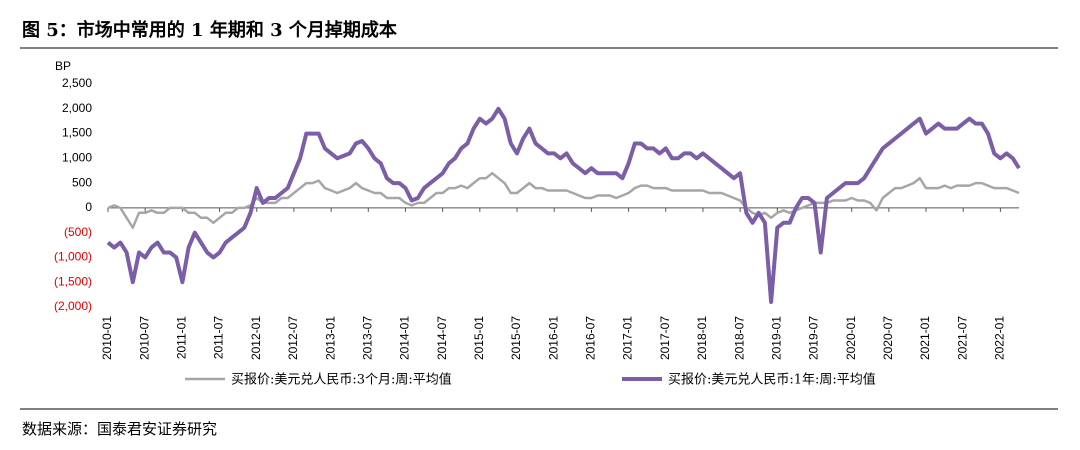 Image resolution: width=1080 pixels, height=450 pixels. Describe the element at coordinates (88, 207) in the screenshot. I see `y-tick-label: 0` at that location.